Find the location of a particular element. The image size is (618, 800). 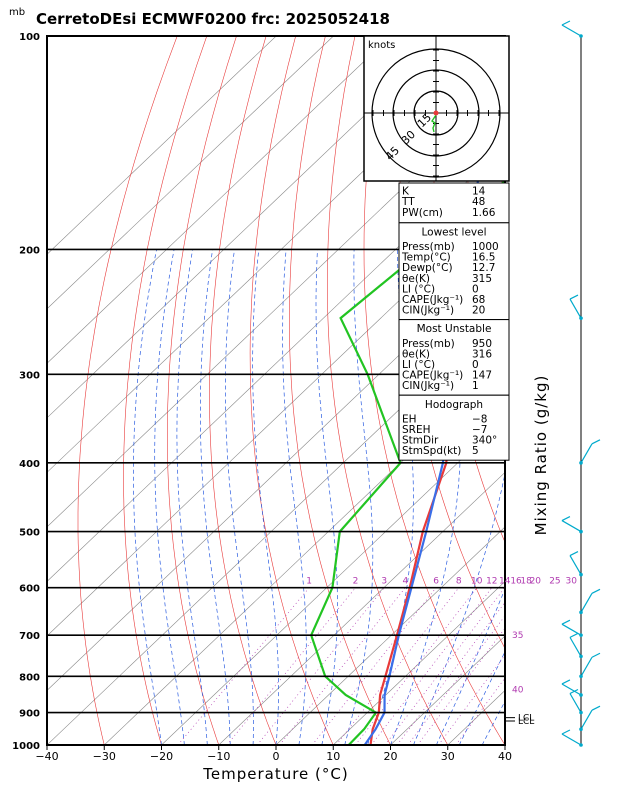

index-value: 12.7 is located at coordinates (483, 268).